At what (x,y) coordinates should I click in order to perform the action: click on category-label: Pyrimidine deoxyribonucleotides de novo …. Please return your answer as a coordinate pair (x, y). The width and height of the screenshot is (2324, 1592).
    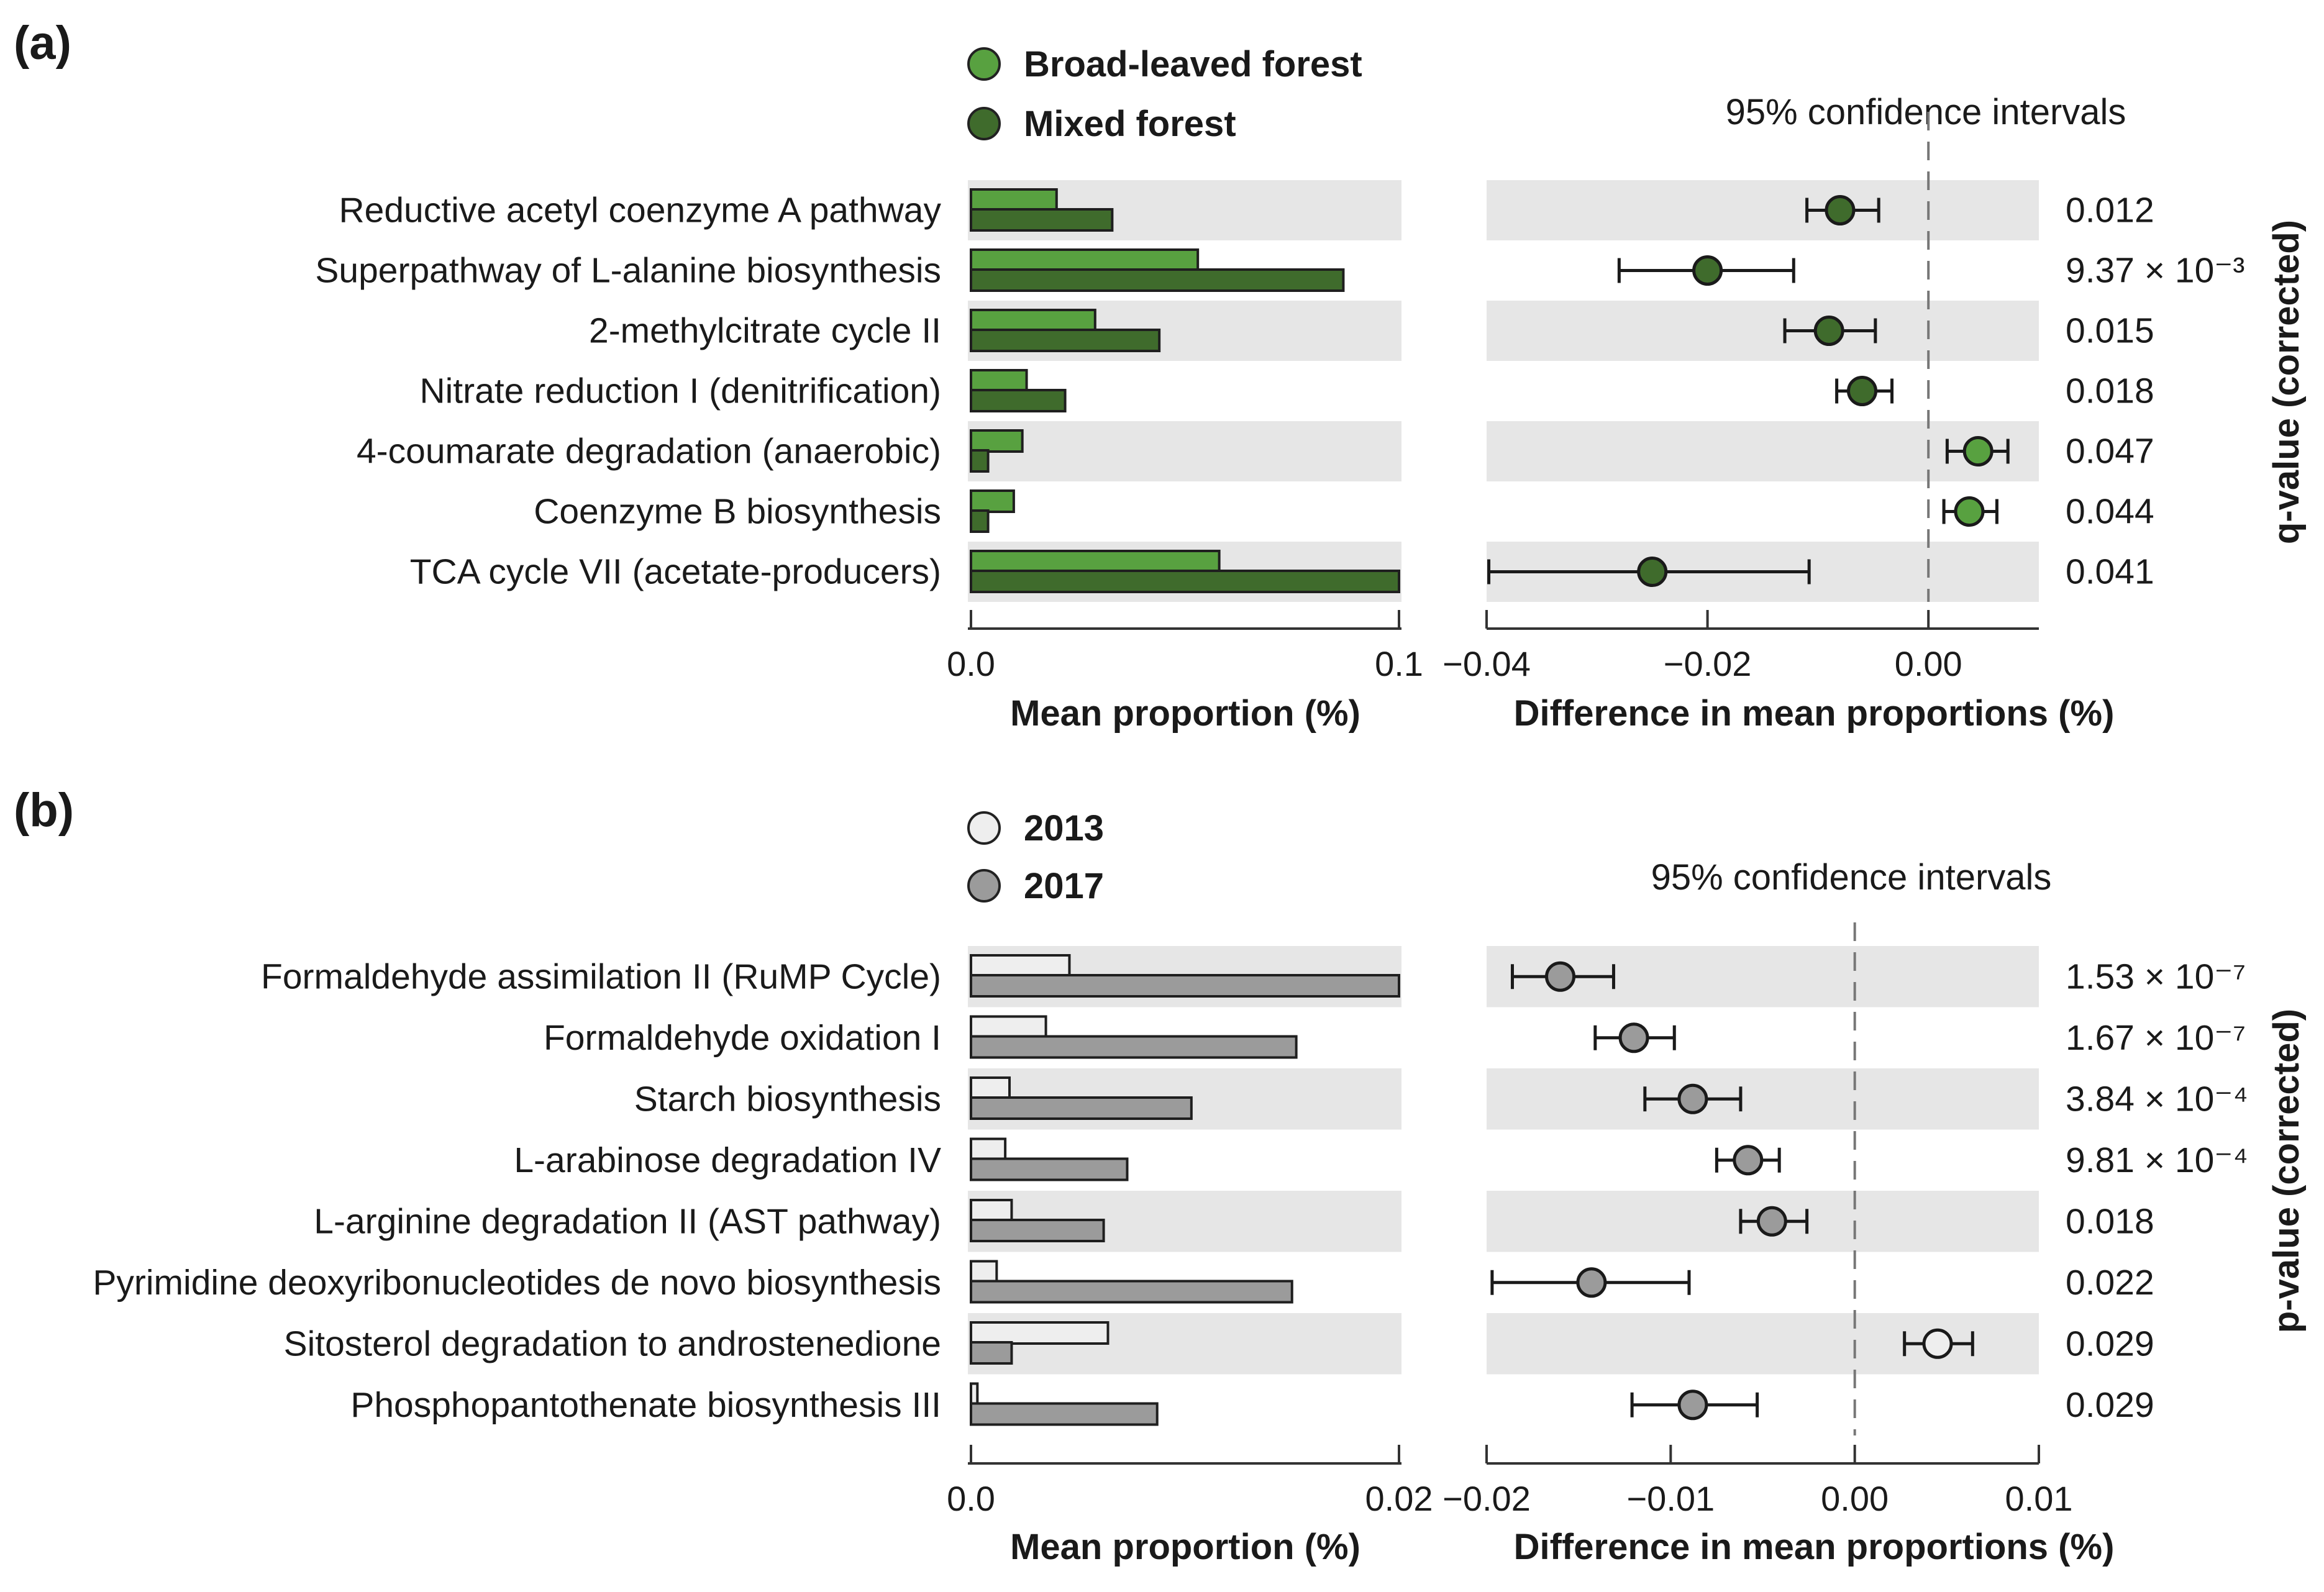
    Looking at the image, I should click on (517, 1283).